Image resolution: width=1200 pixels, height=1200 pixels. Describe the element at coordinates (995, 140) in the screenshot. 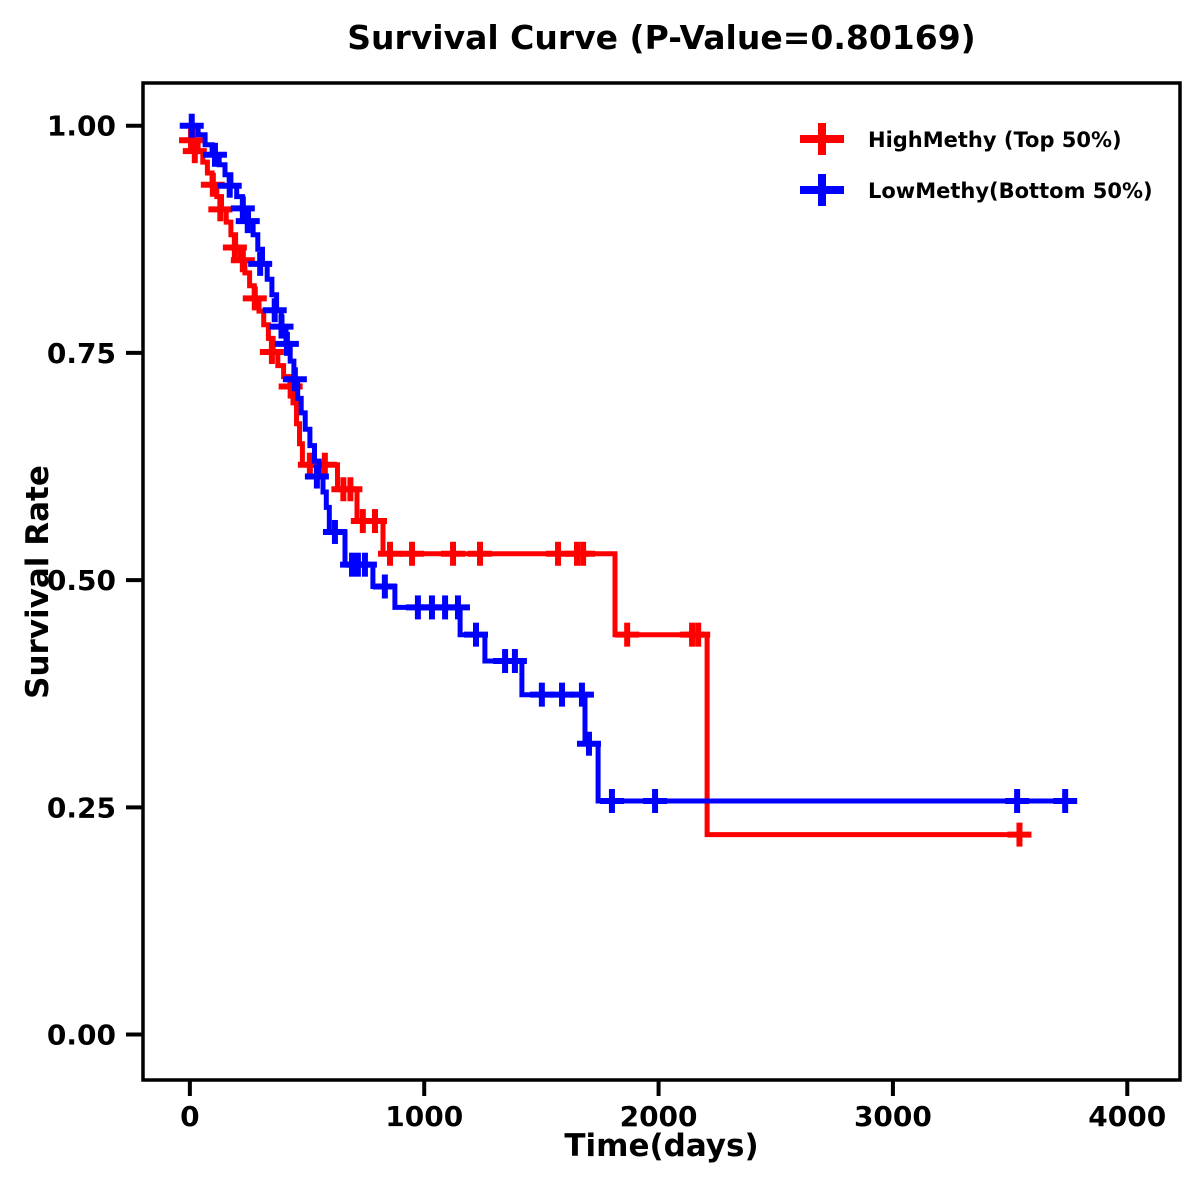

I see `legend-label-highmethy: HighMethy (Top 50%)` at that location.